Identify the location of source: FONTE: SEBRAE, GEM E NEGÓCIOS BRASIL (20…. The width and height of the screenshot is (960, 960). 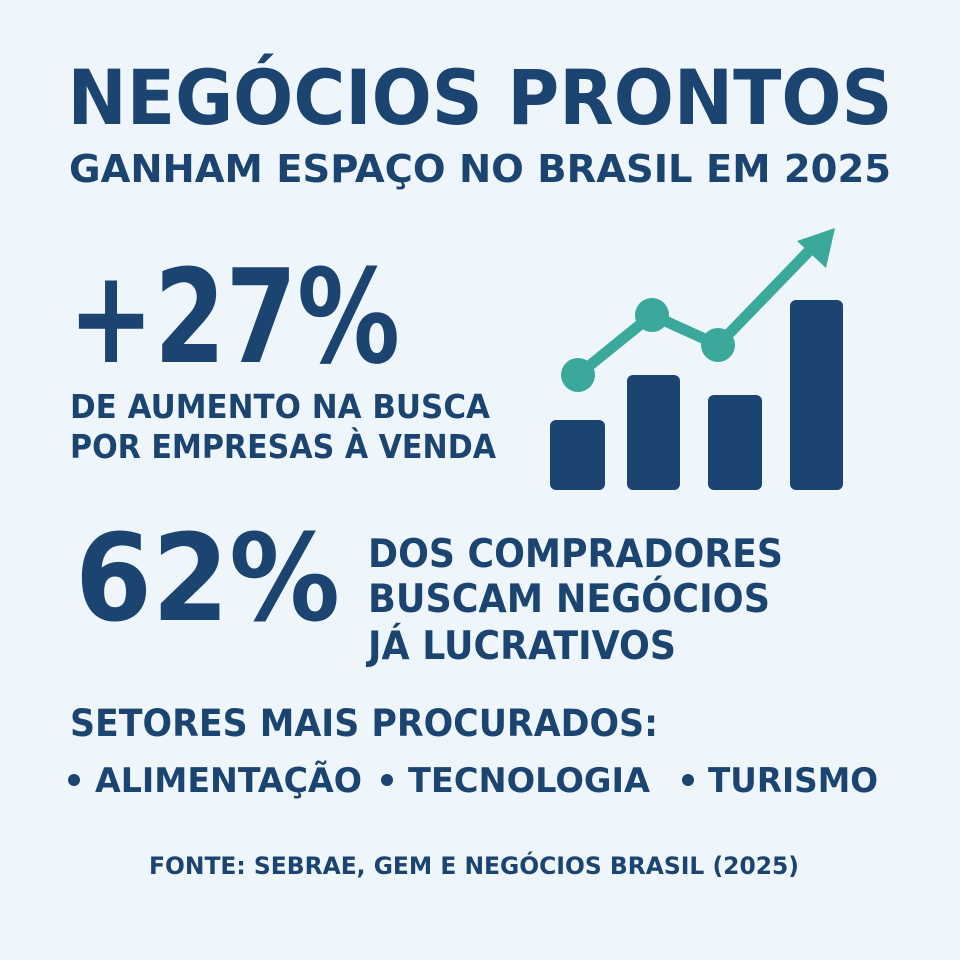
(474, 865).